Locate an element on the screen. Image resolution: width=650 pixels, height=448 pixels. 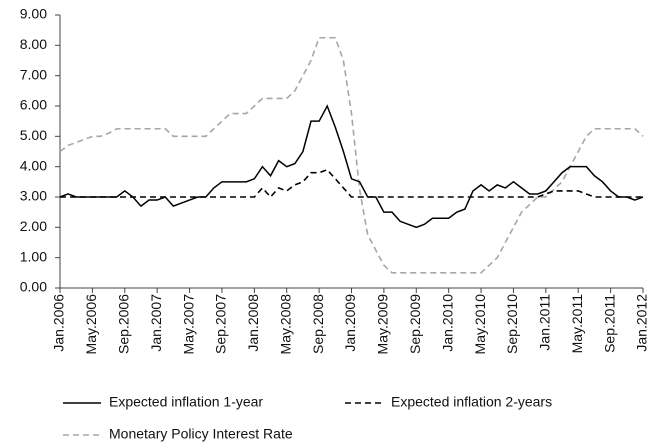
x-tick-label: May.2010 is located at coordinates (480, 324).